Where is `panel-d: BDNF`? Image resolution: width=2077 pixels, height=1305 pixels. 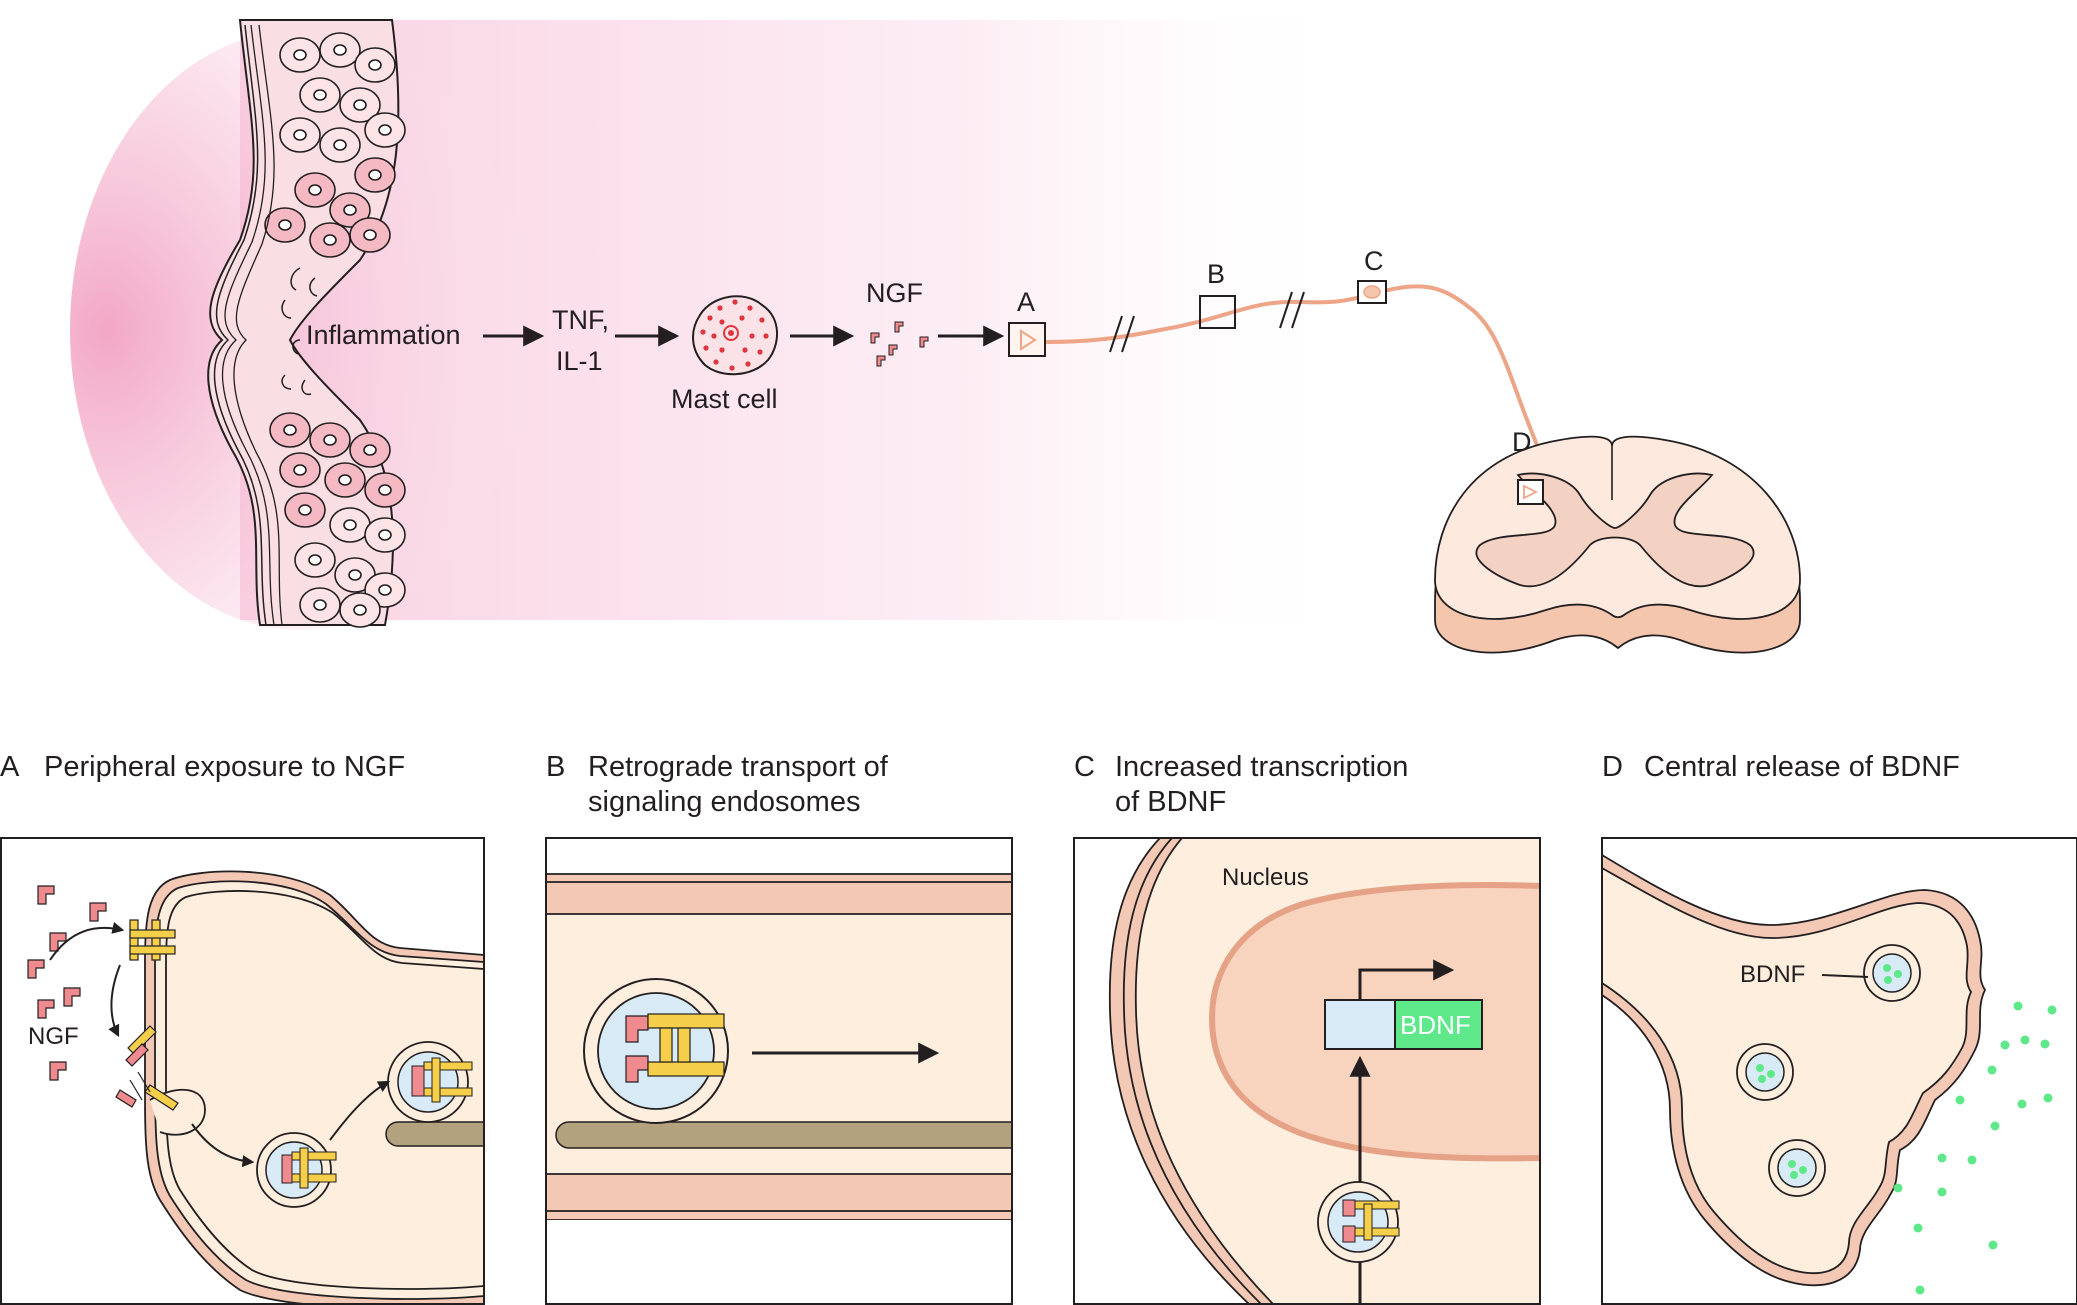 panel-d: BDNF is located at coordinates (1839, 1071).